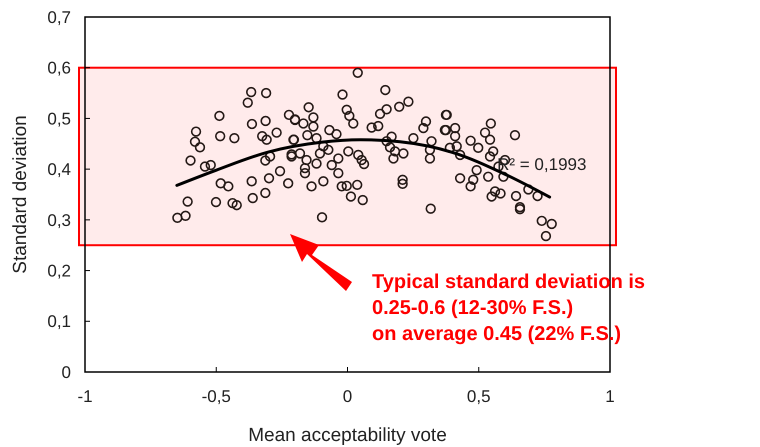 The image size is (760, 447). I want to click on y-axis-title: Standard deviation, so click(20, 194).